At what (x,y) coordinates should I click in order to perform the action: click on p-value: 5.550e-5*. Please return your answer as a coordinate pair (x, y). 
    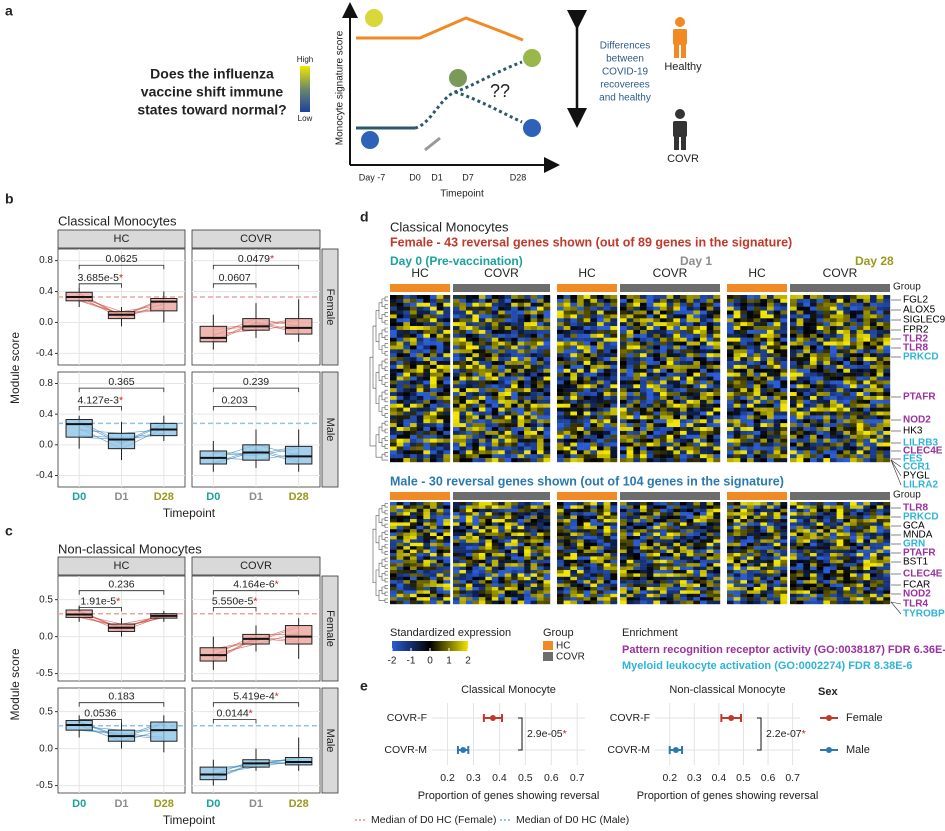
    Looking at the image, I should click on (235, 601).